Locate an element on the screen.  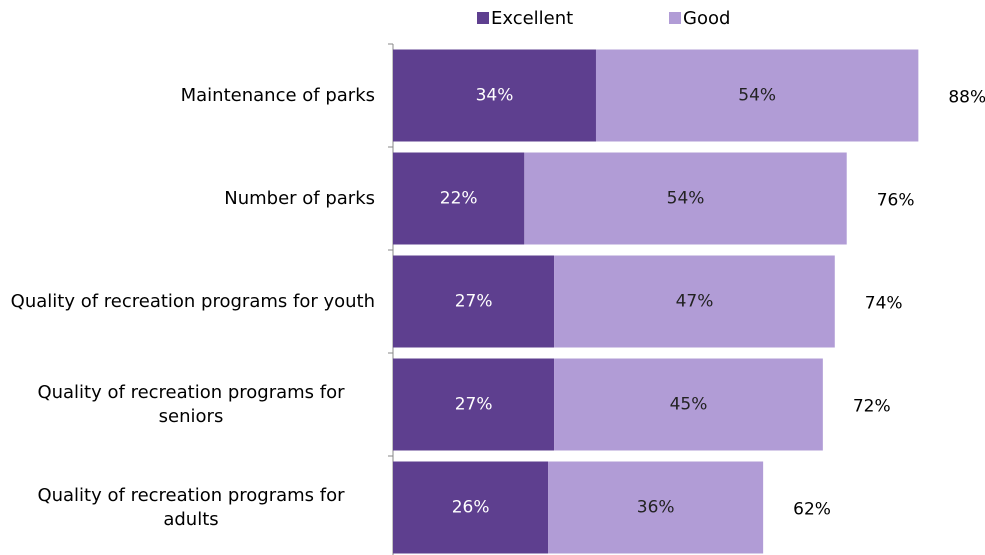
category-text: Maintenance of parks is located at coordinates (277, 95).